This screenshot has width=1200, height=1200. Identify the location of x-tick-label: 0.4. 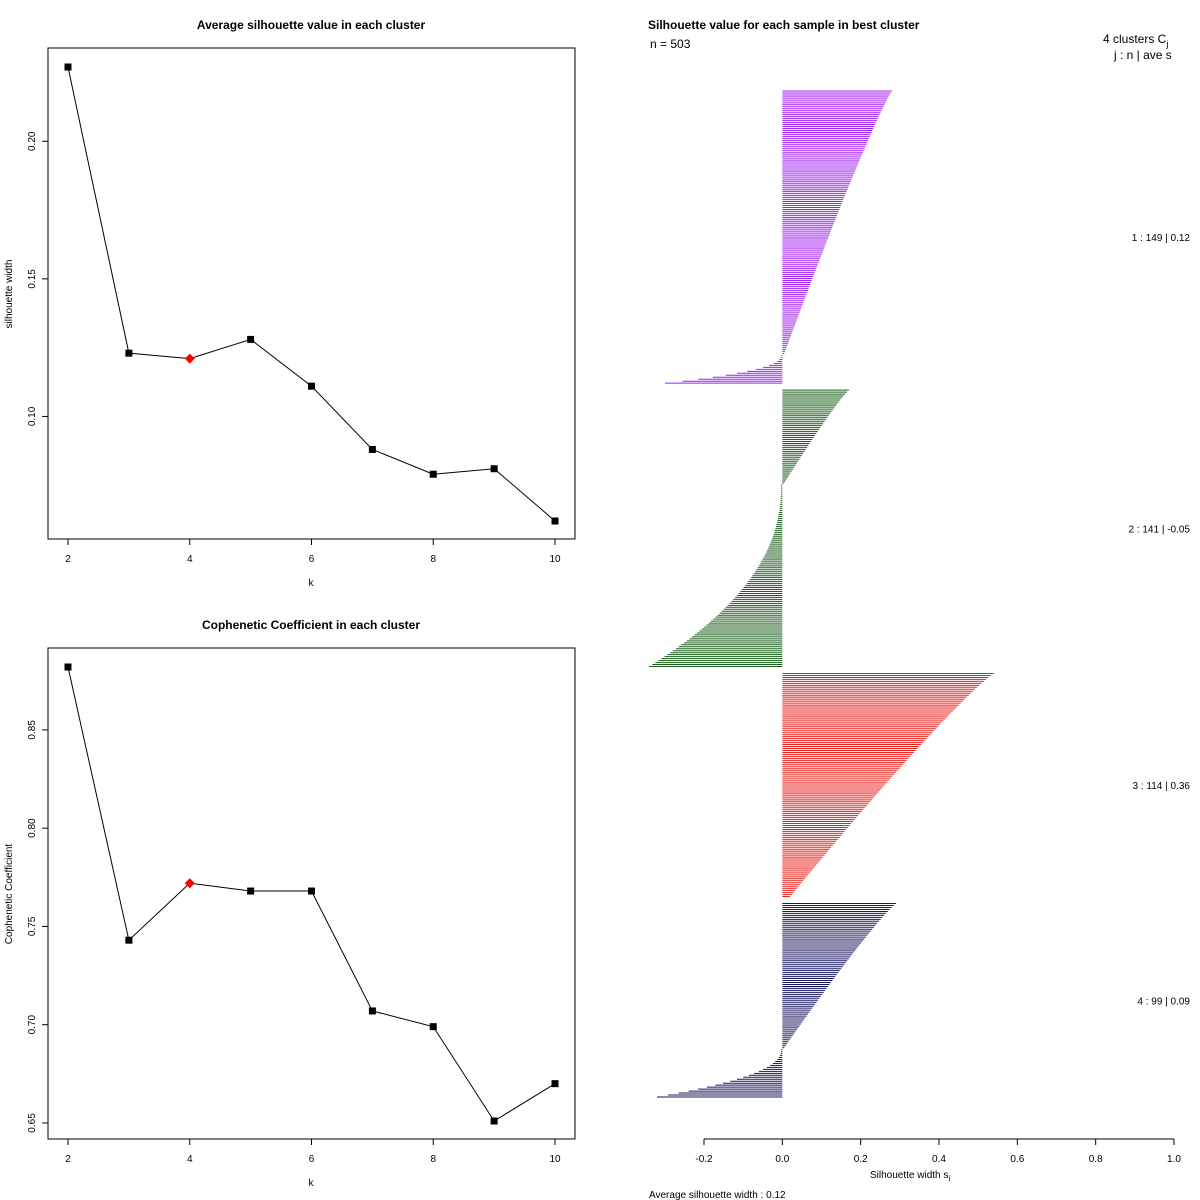
(939, 1159).